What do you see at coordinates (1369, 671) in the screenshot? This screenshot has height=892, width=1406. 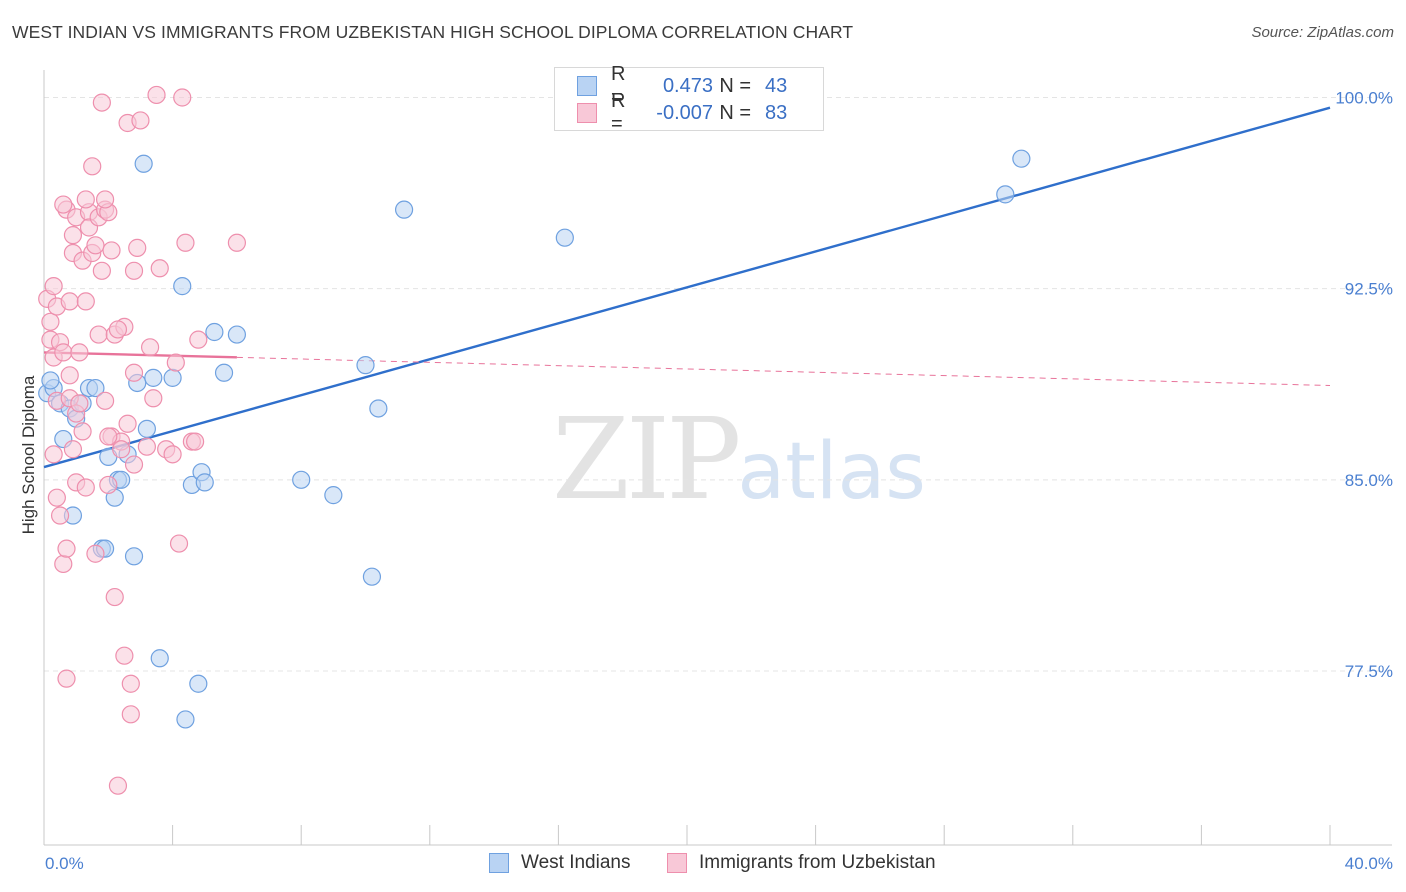 I see `y-tick-label: 77.5%` at bounding box center [1369, 671].